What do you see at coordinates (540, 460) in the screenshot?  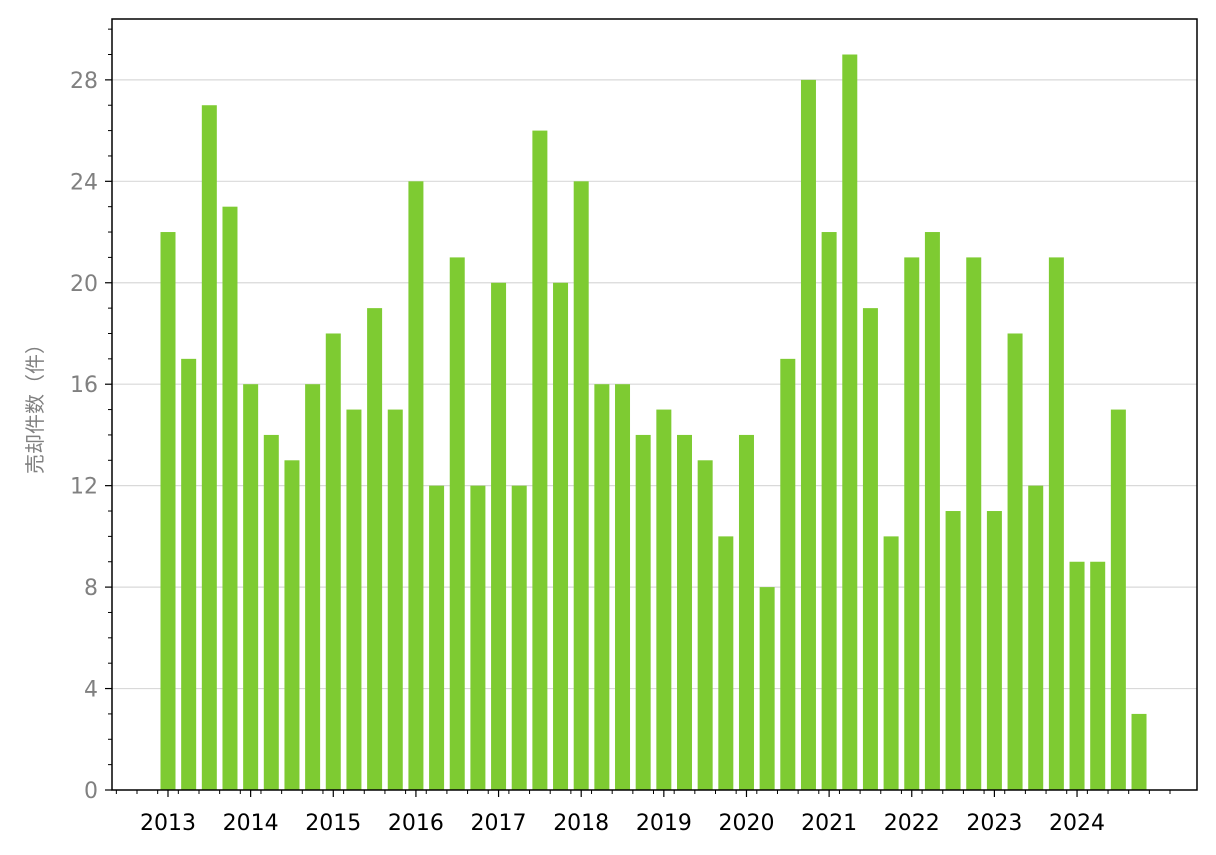 I see `bar-2017Q3` at bounding box center [540, 460].